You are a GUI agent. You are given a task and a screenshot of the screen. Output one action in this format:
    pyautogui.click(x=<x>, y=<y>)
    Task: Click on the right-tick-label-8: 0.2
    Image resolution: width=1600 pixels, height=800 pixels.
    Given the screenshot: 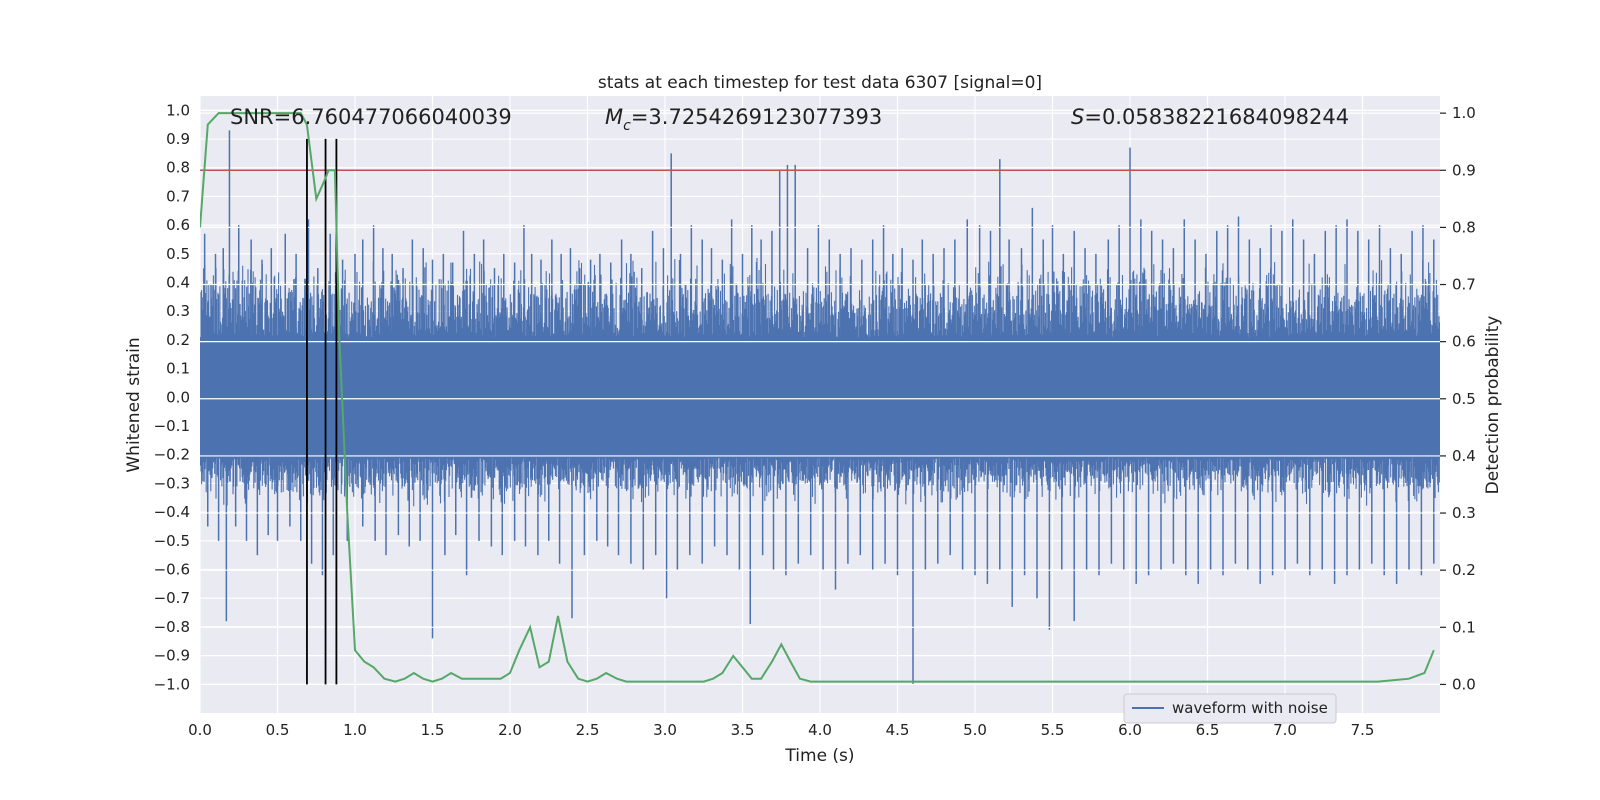 What is the action you would take?
    pyautogui.click(x=1464, y=570)
    